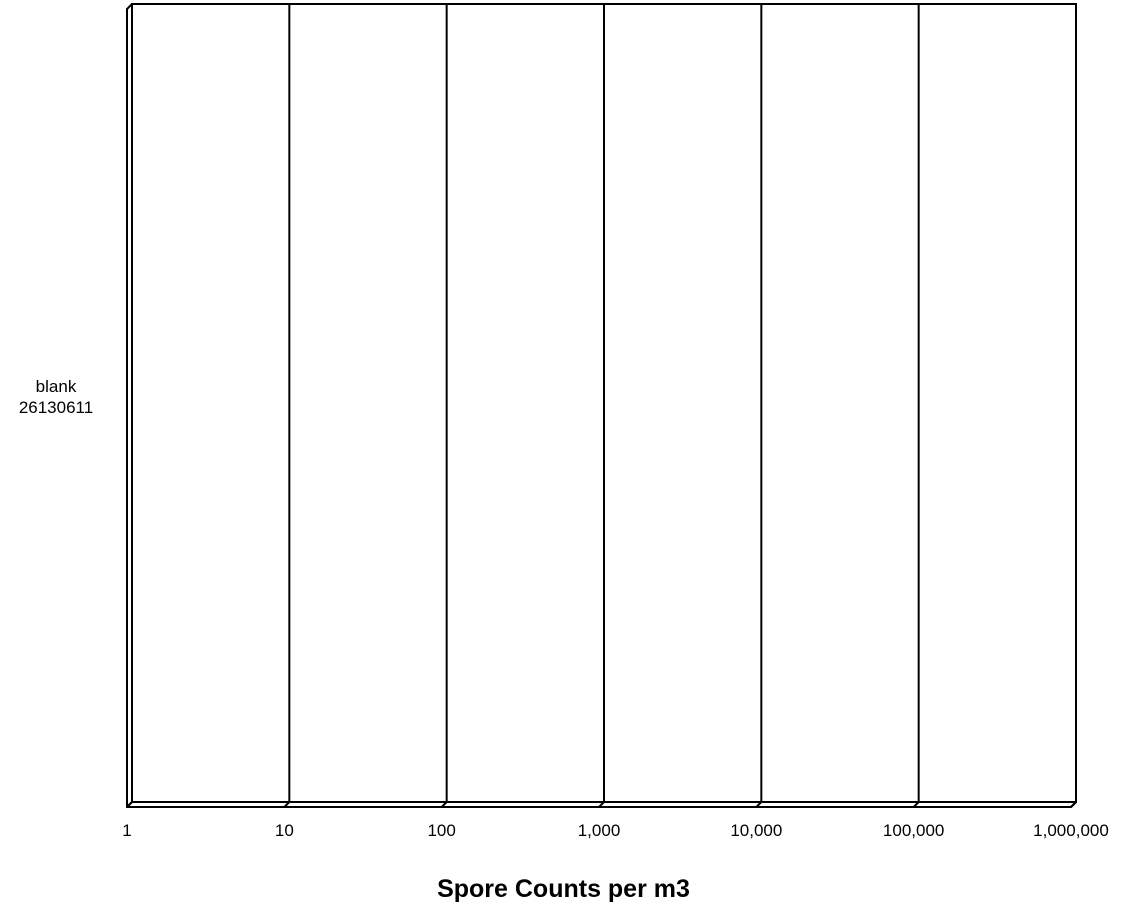 This screenshot has width=1127, height=913. Describe the element at coordinates (441, 830) in the screenshot. I see `x-tick-label: 100` at that location.